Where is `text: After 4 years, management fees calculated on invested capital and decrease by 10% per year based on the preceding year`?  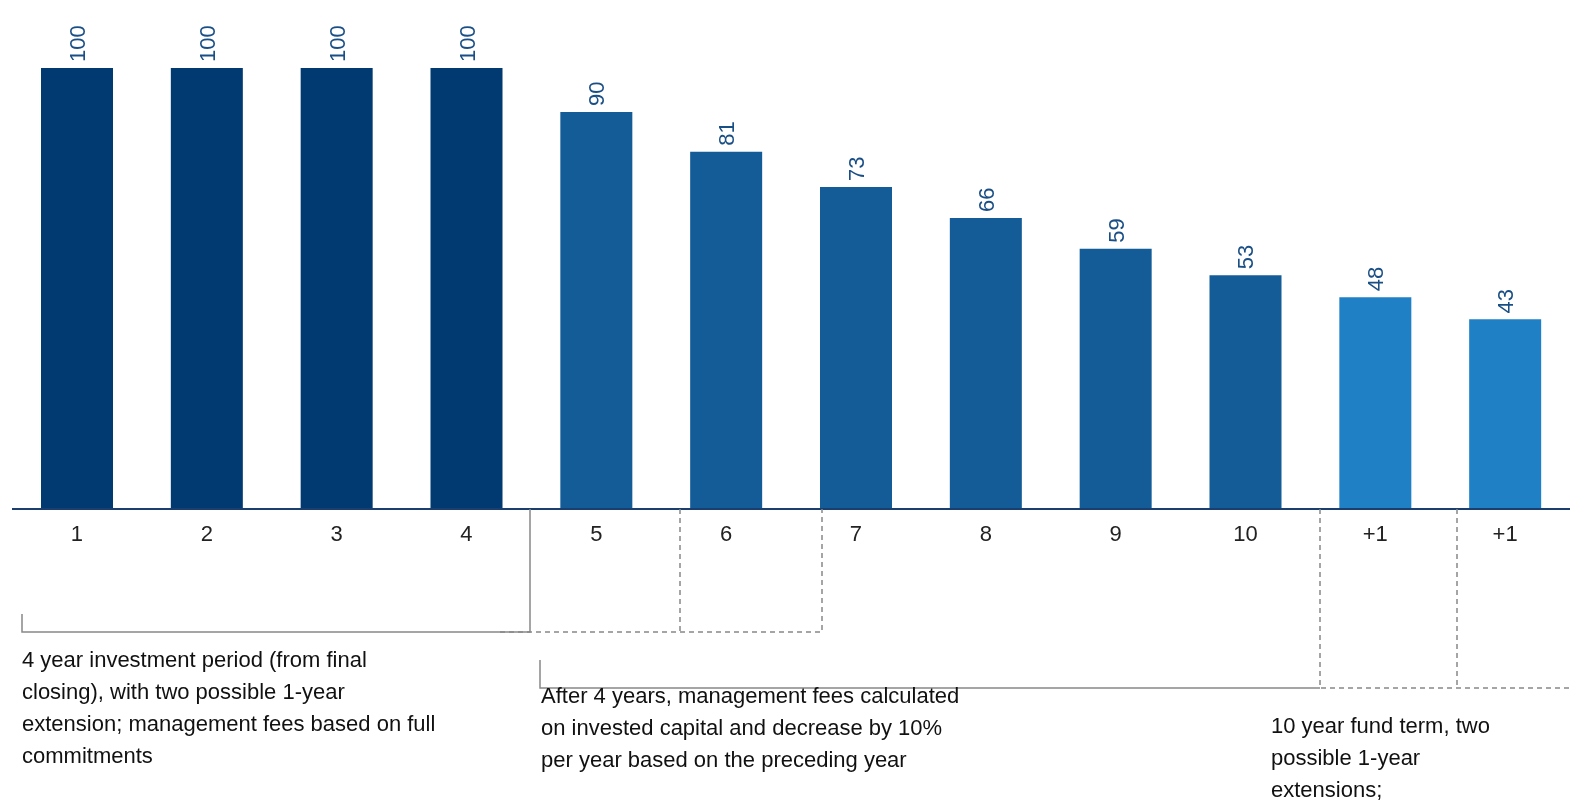 text: After 4 years, management fees calculated on invested capital and decrease by 10% per year based on the preceding year is located at coordinates (751, 728).